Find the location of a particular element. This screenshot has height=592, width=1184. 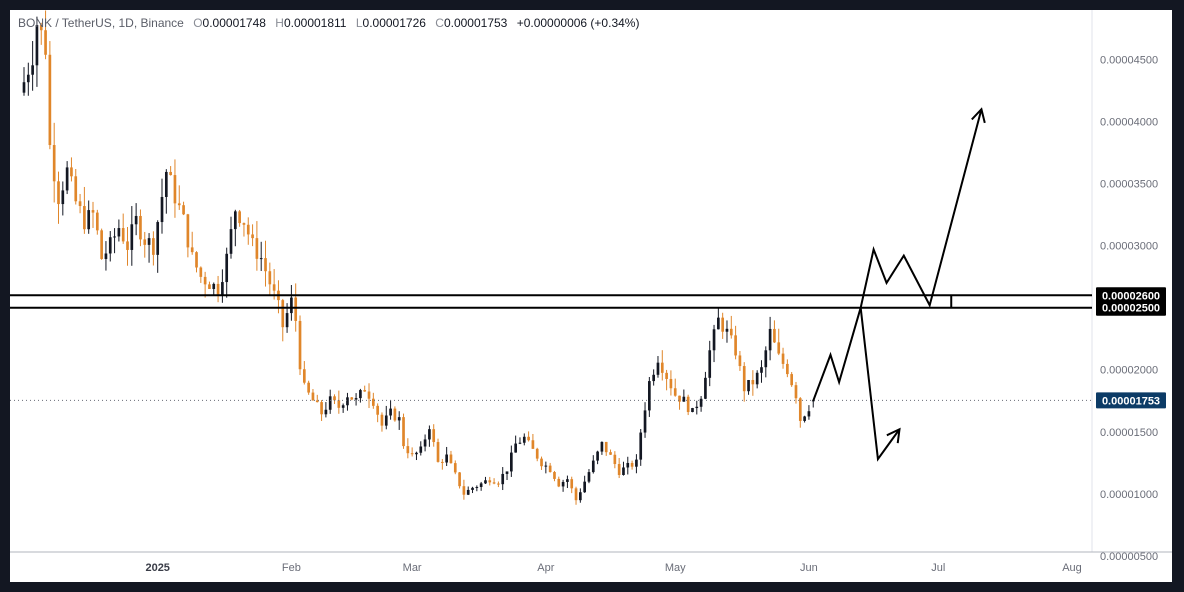

y-tick-label: 0.00000500 is located at coordinates (1129, 557).